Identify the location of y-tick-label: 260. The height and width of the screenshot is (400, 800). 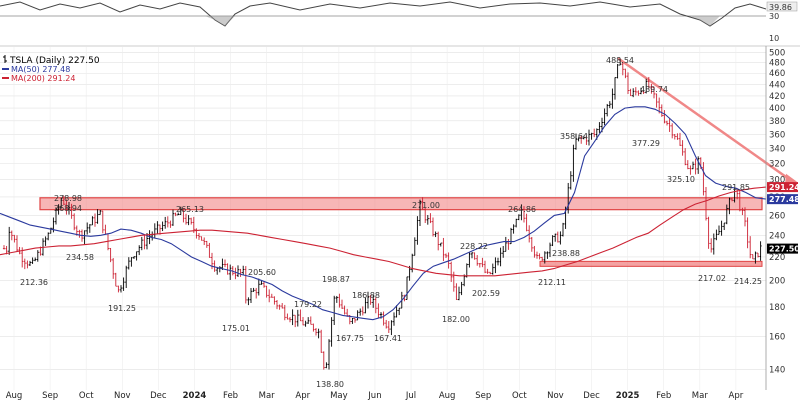
(777, 216).